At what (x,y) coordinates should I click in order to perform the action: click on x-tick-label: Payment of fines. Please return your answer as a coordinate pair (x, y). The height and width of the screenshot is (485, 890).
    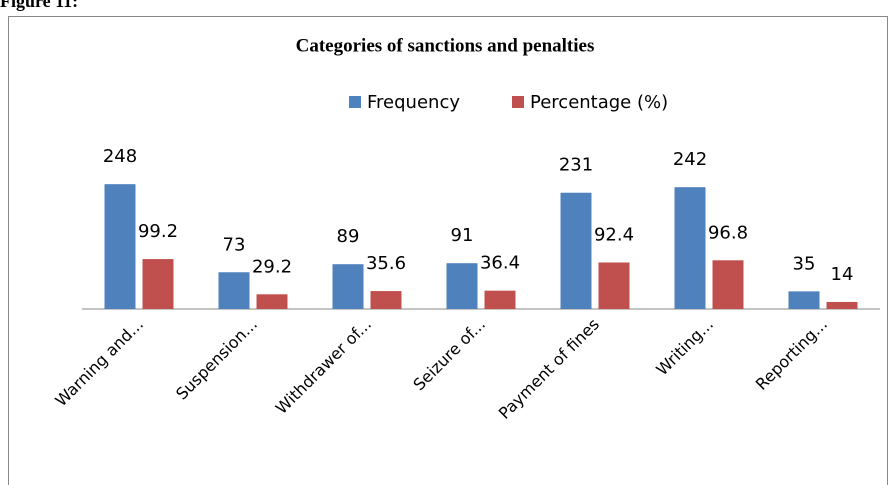
    Looking at the image, I should click on (549, 369).